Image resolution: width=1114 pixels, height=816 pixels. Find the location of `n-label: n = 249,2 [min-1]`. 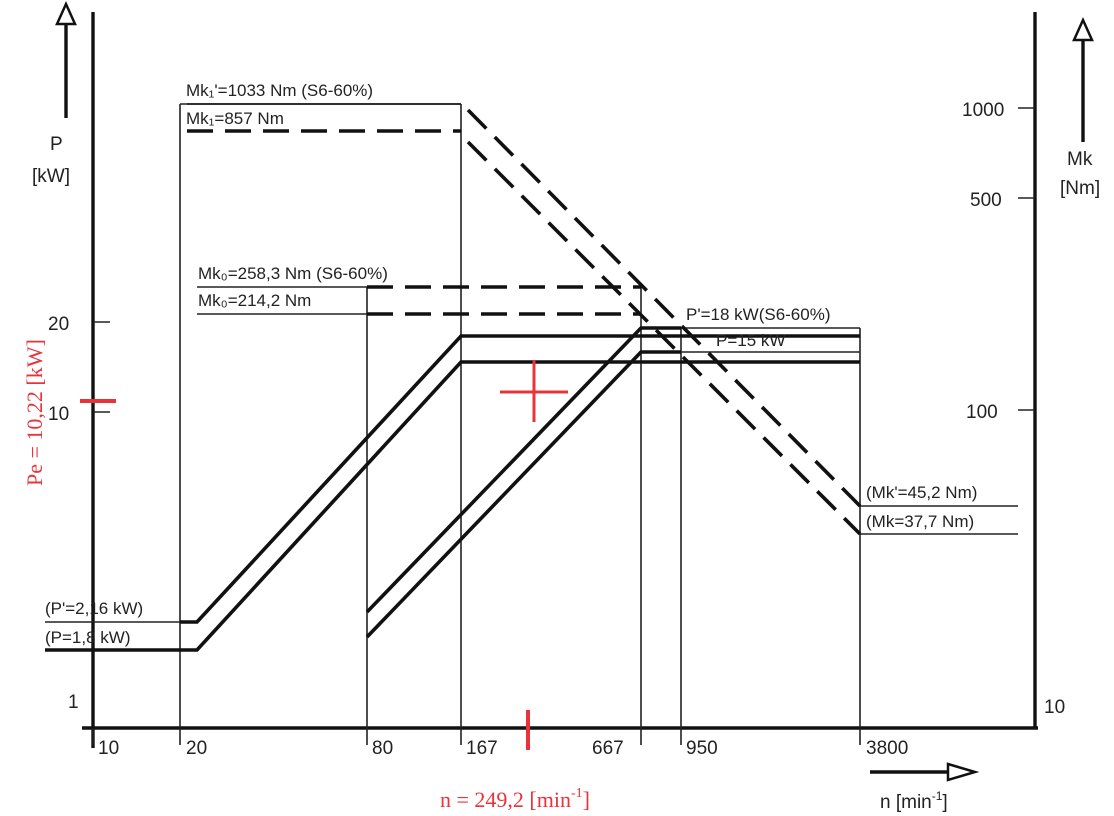

n-label: n = 249,2 [min-1] is located at coordinates (515, 799).